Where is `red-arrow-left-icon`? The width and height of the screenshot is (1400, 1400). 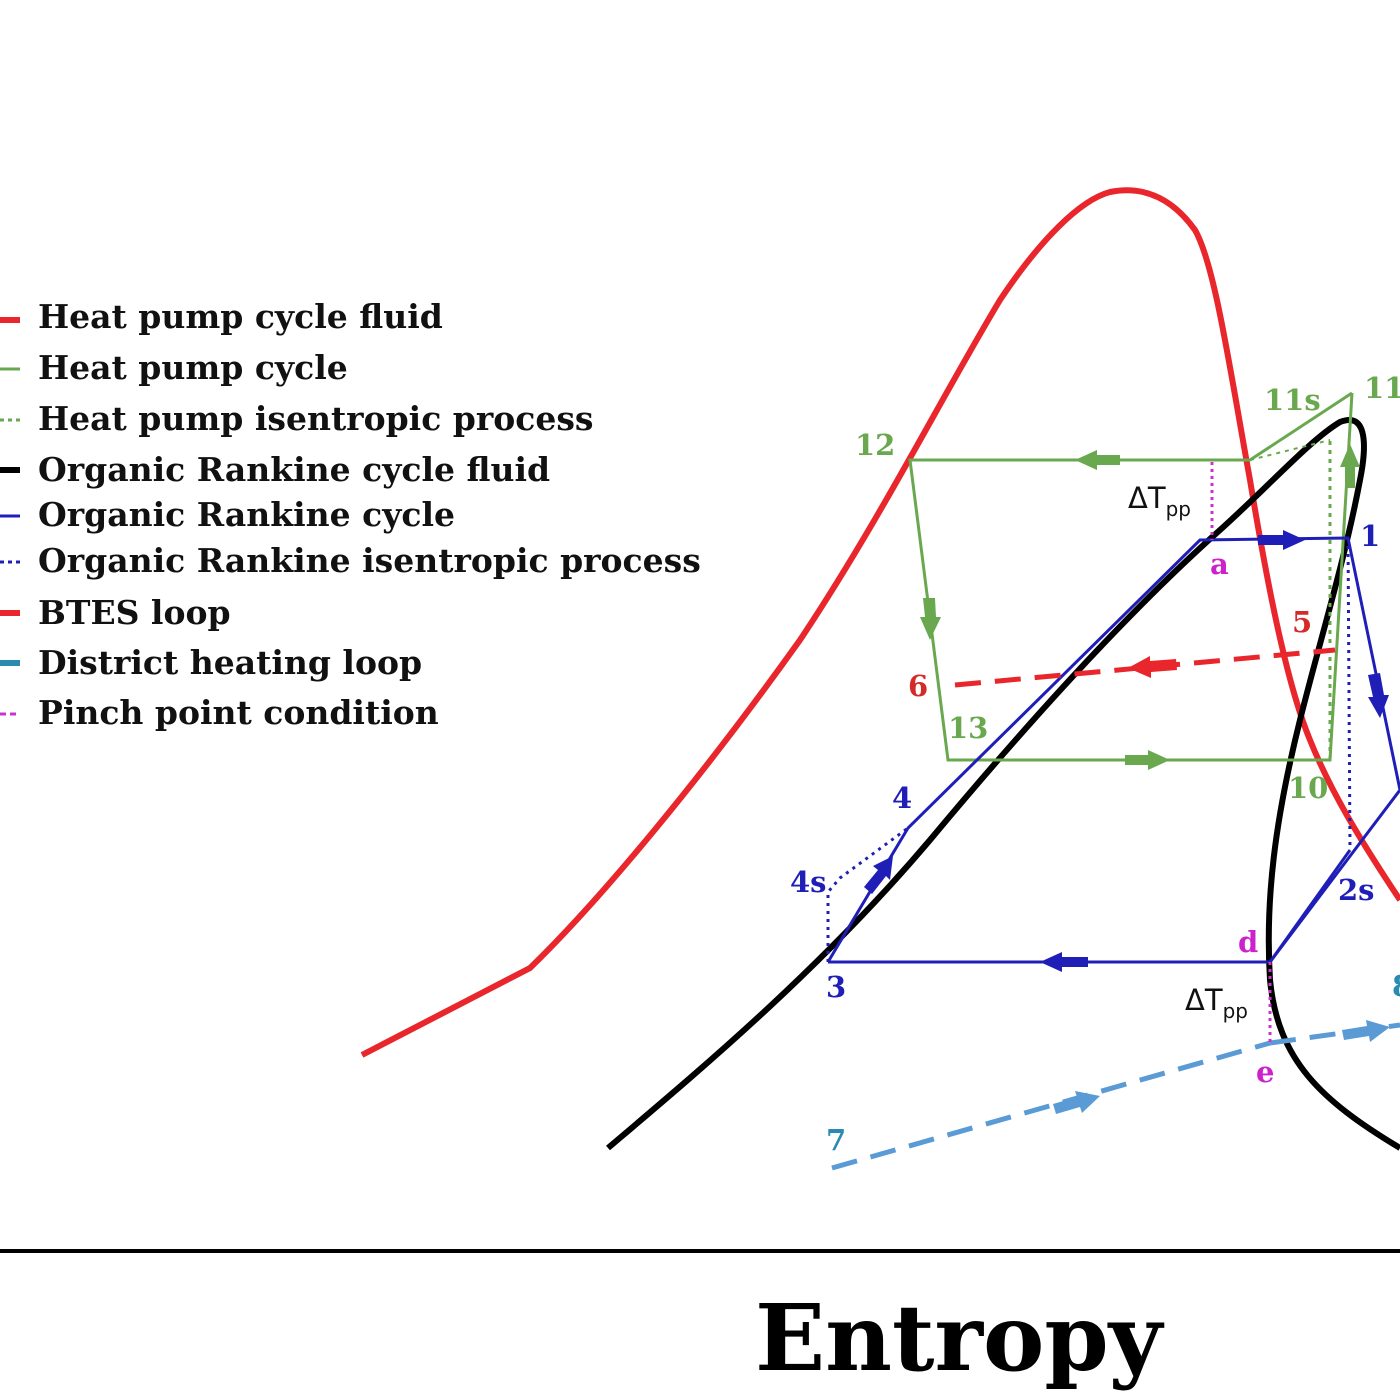 red-arrow-left-icon is located at coordinates (1152, 667).